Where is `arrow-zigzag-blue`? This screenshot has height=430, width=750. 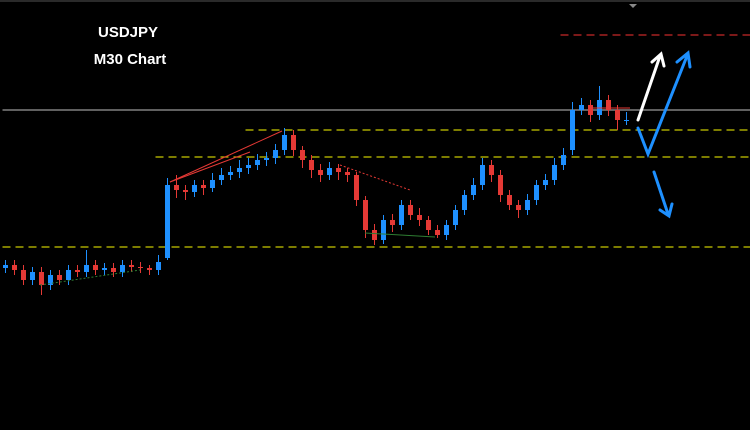
arrow-zigzag-blue is located at coordinates (664, 104).